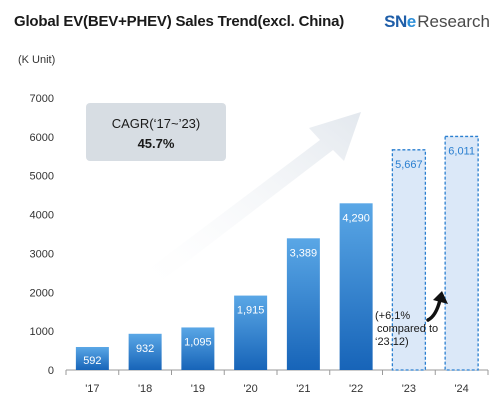 The image size is (500, 412). Describe the element at coordinates (42, 254) in the screenshot. I see `y-tick-label: 3000` at that location.